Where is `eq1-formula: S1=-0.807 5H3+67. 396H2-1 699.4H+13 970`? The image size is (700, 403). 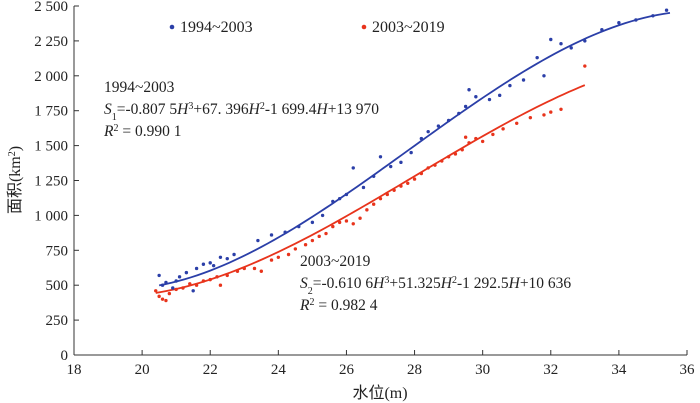
eq1-formula: S1=-0.807 5H3+67. 396H2-1 699.4H+13 970 is located at coordinates (241, 112).